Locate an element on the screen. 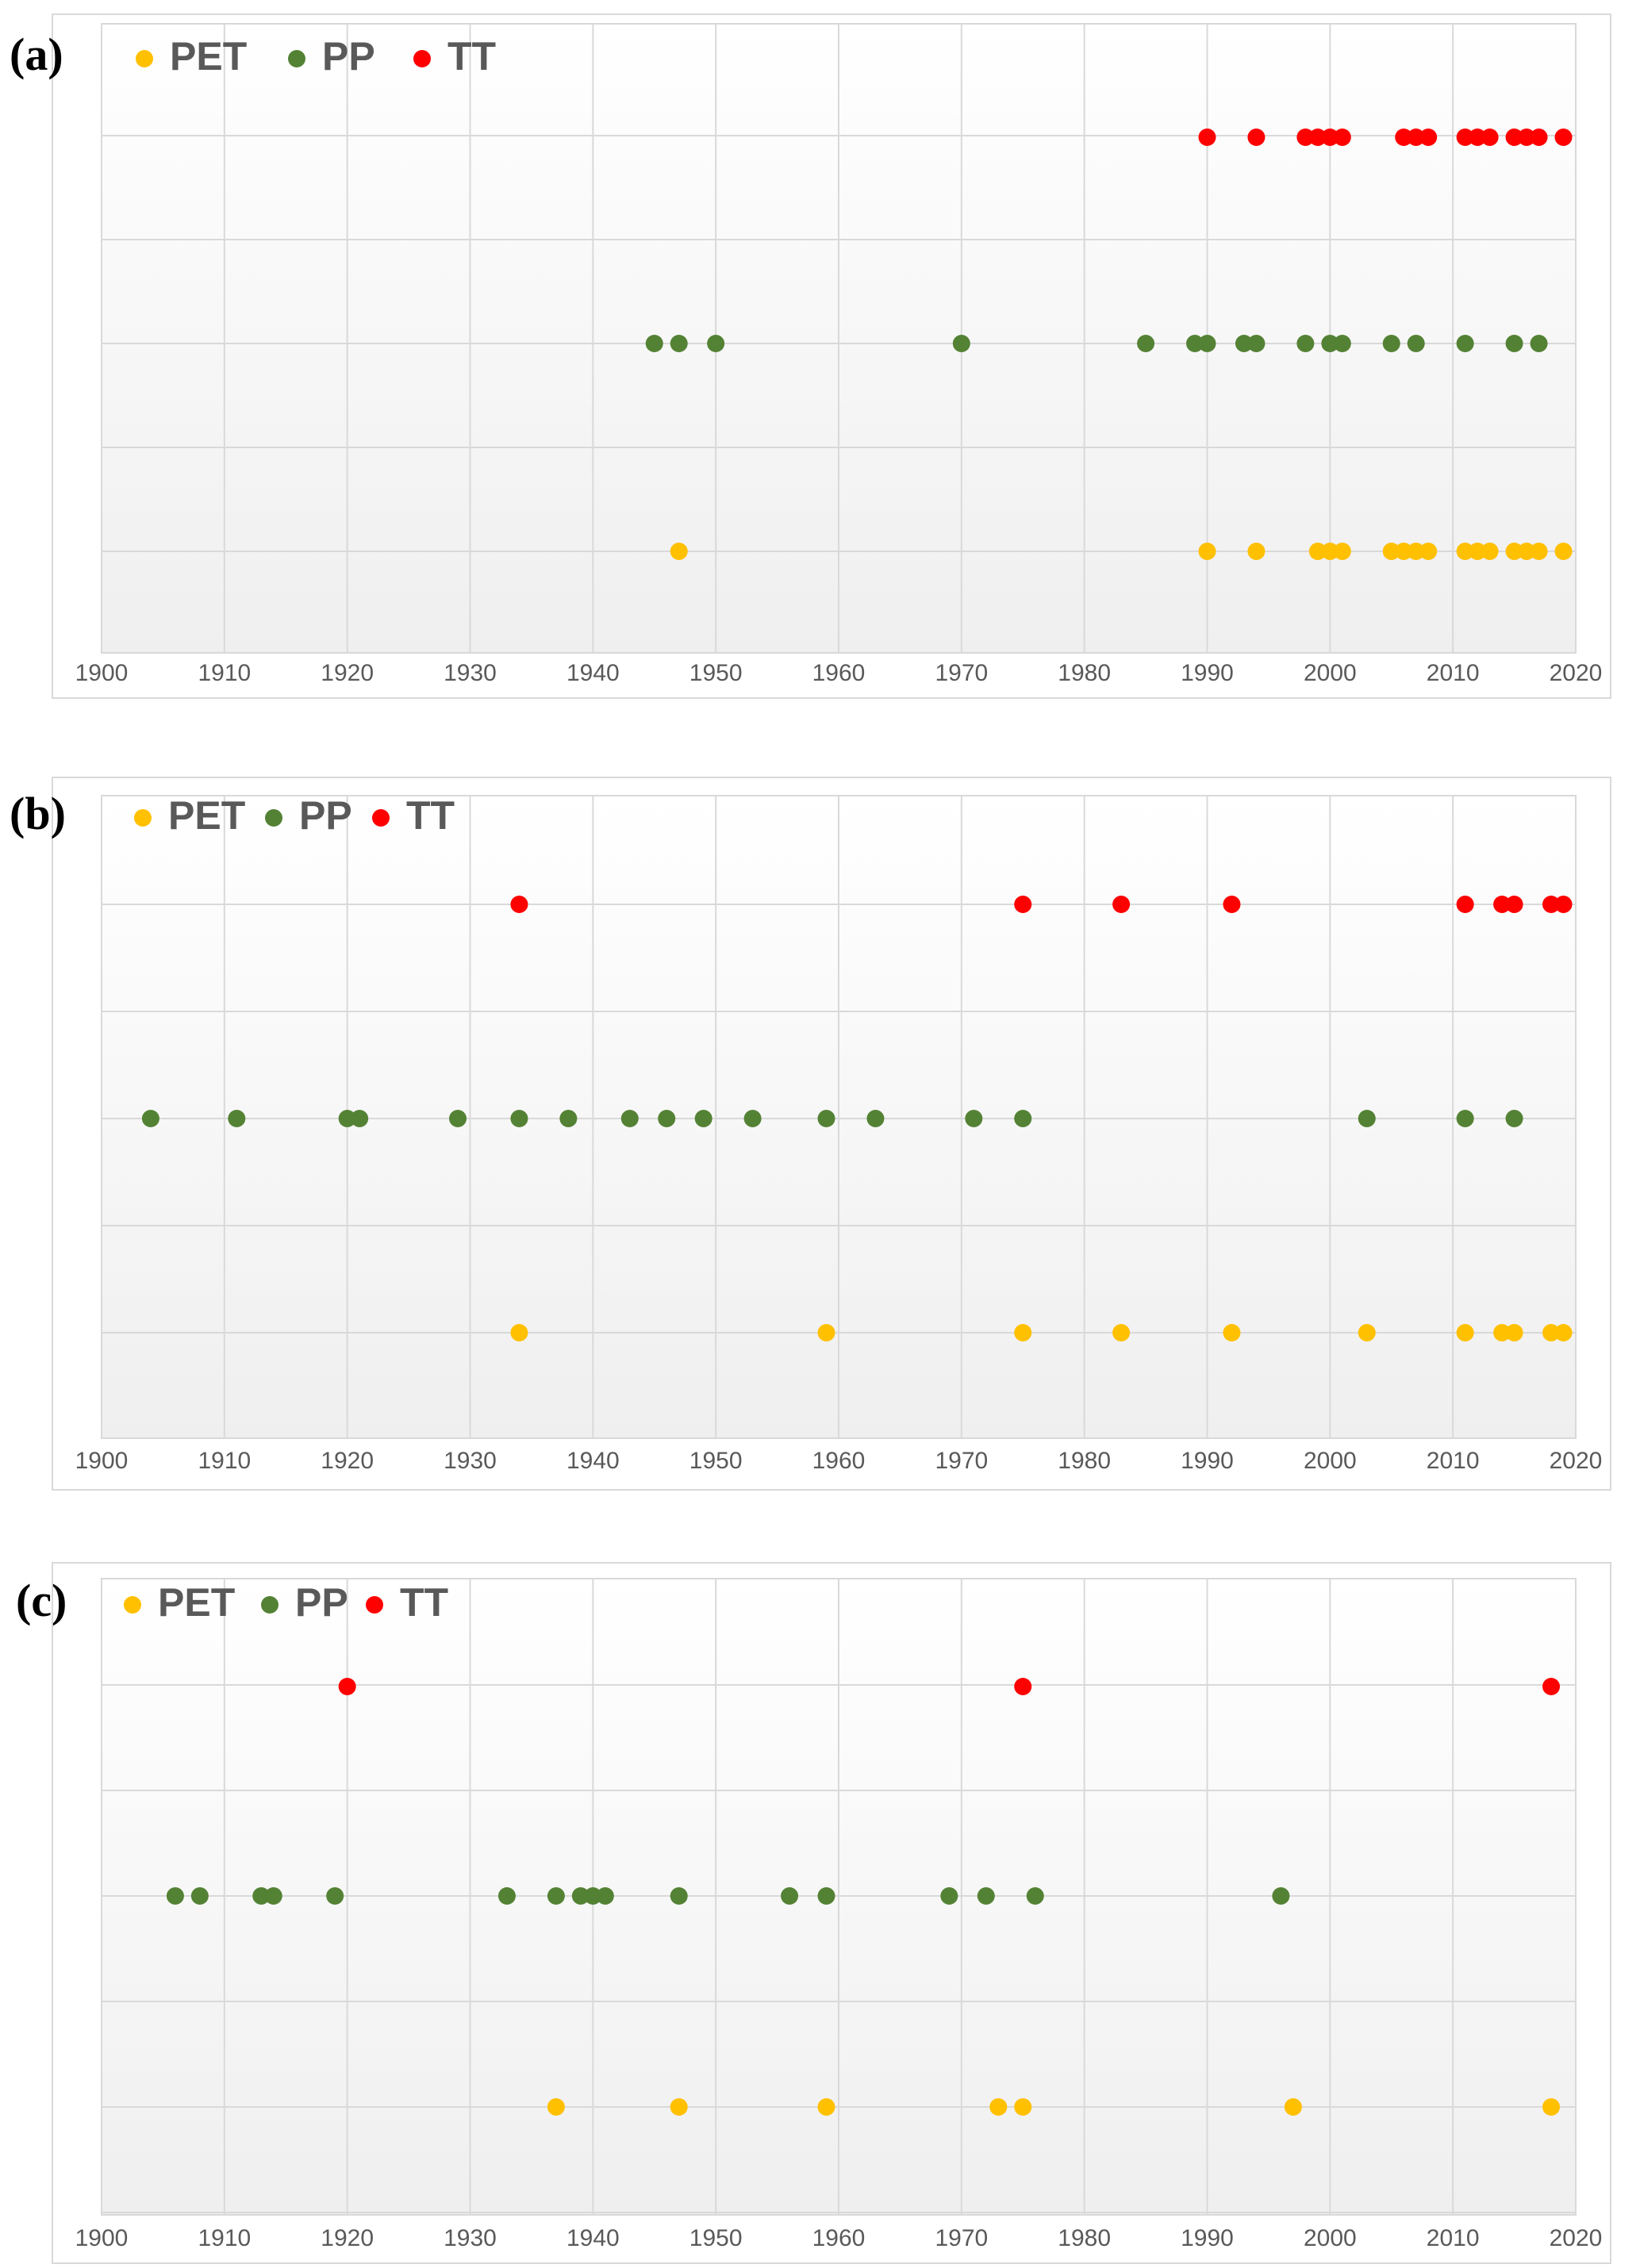 The image size is (1640, 2268). panel-label: (a) is located at coordinates (36, 55).